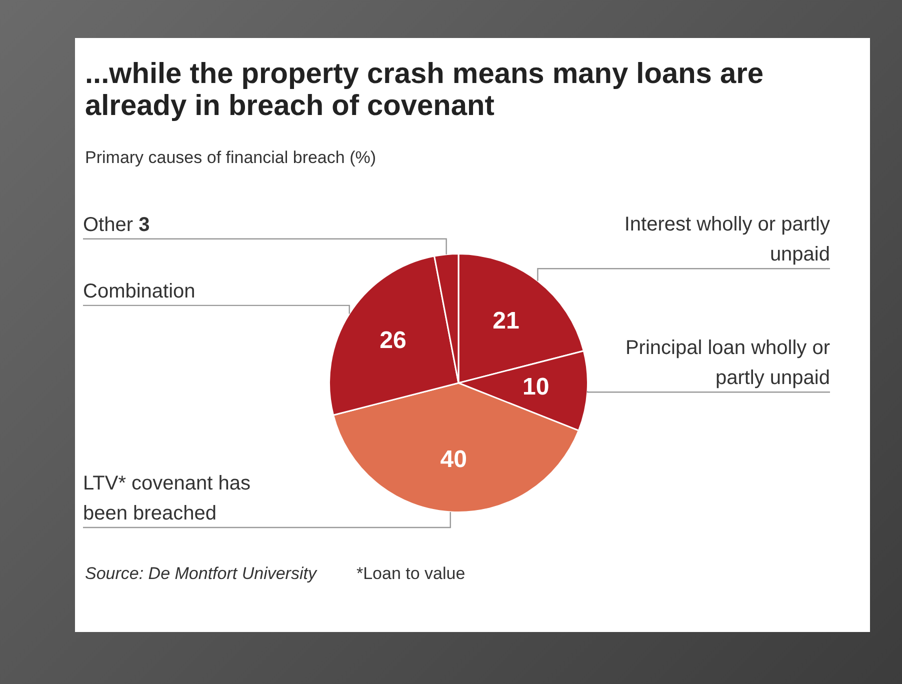  What do you see at coordinates (393, 340) in the screenshot?
I see `data-label: 26` at bounding box center [393, 340].